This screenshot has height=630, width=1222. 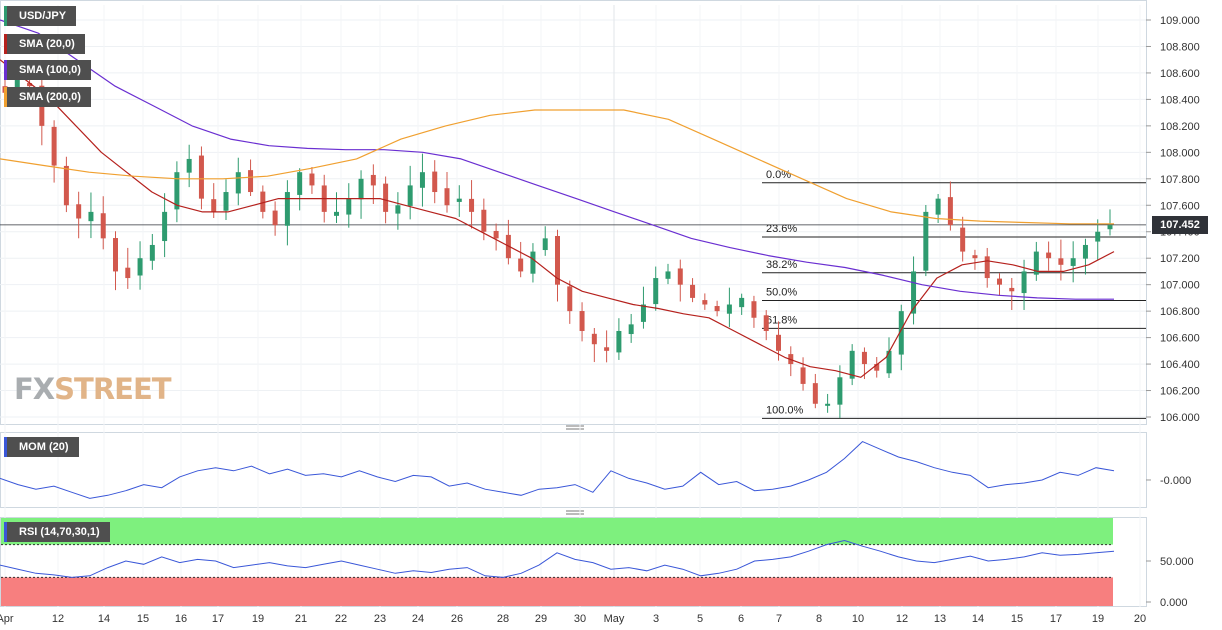 I want to click on mom-panel-border, so click(x=573, y=470).